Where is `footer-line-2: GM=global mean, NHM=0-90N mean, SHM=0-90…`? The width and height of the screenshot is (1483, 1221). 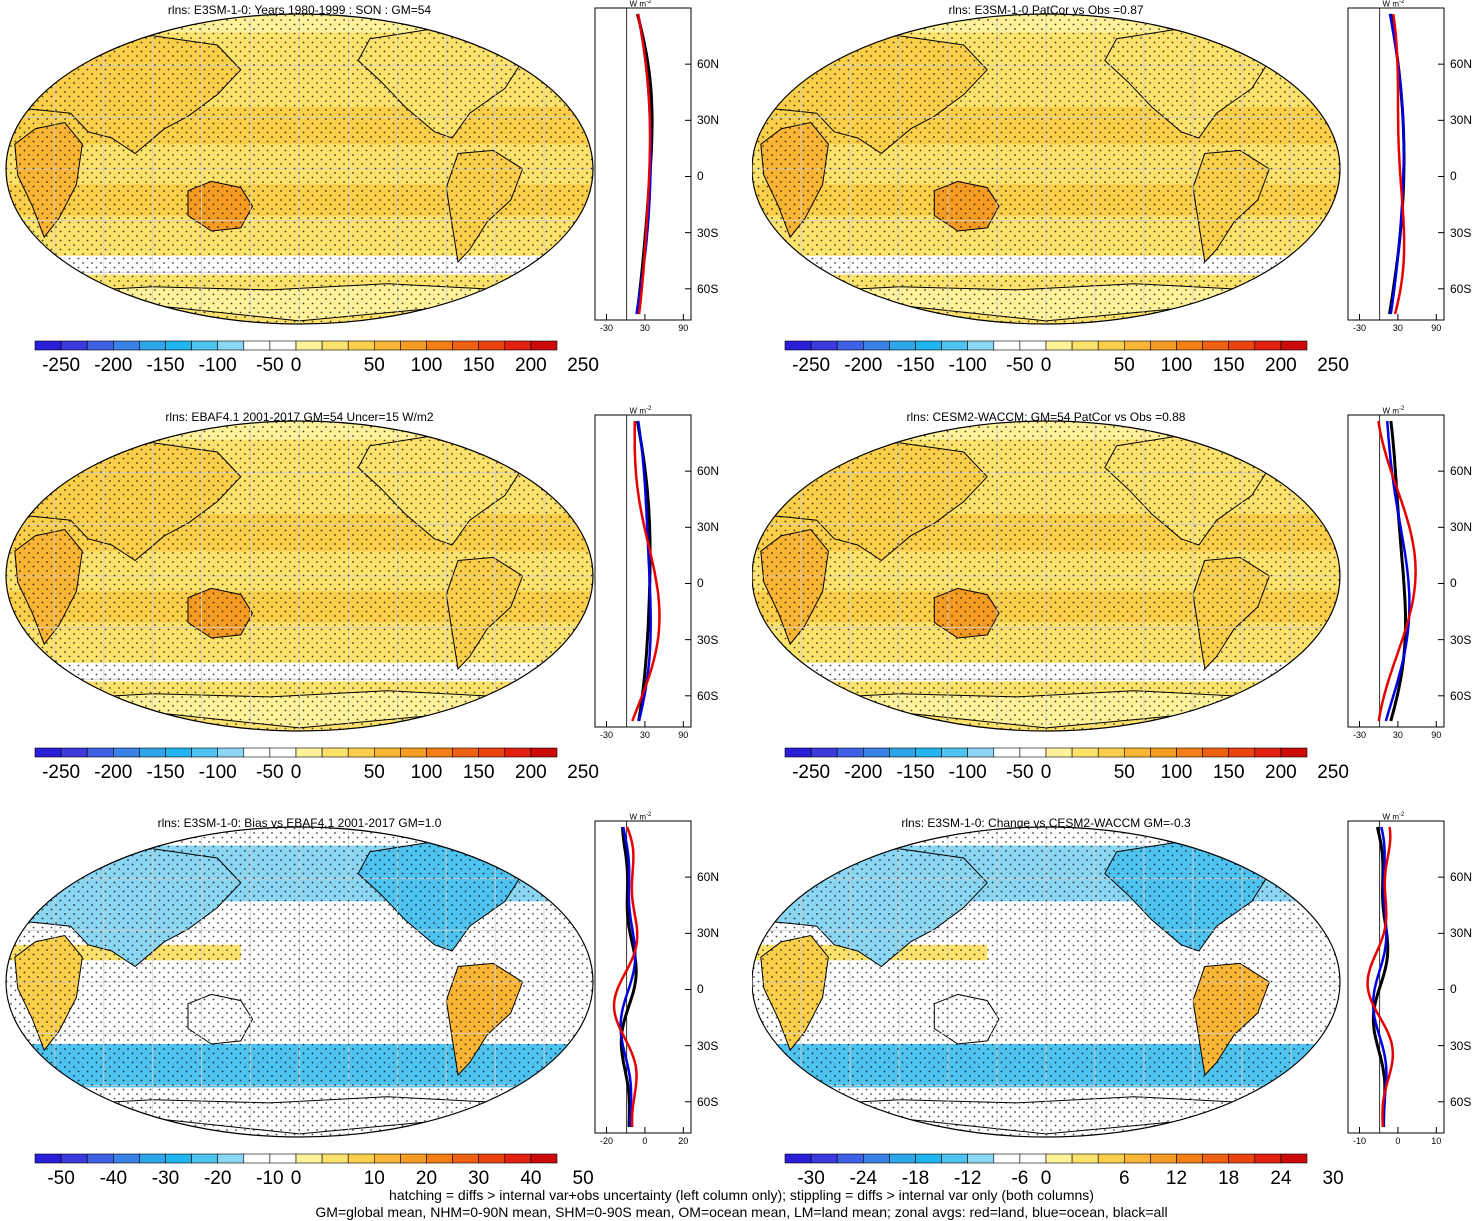 footer-line-2: GM=global mean, NHM=0-90N mean, SHM=0-90… is located at coordinates (741, 1212).